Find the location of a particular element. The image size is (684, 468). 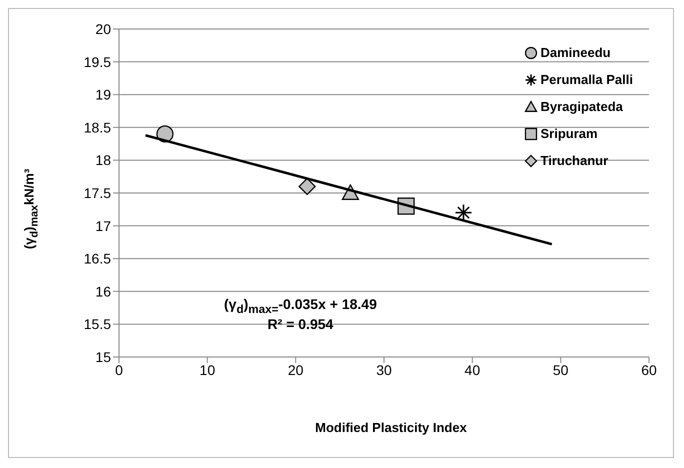

y-tick-label: 16.5 is located at coordinates (98, 258).